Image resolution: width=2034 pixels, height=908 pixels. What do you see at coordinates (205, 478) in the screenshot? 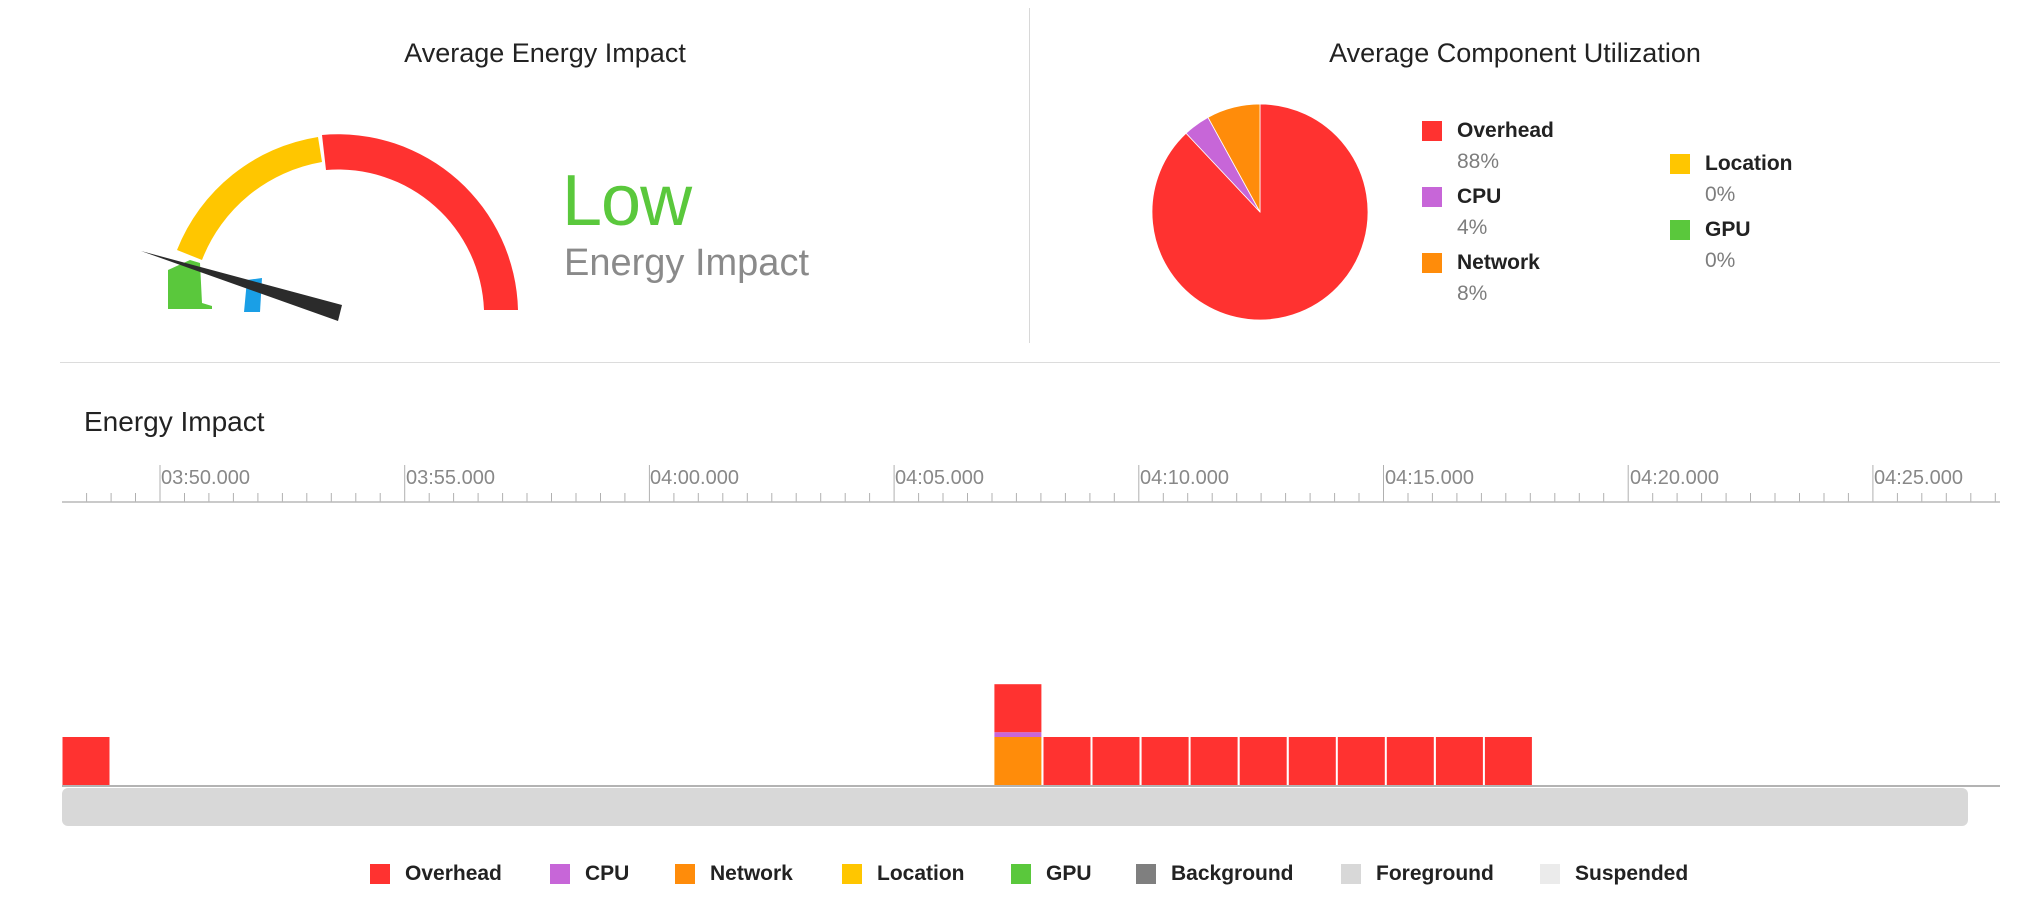
I see `tick-label-0: 03:50.000` at bounding box center [205, 478].